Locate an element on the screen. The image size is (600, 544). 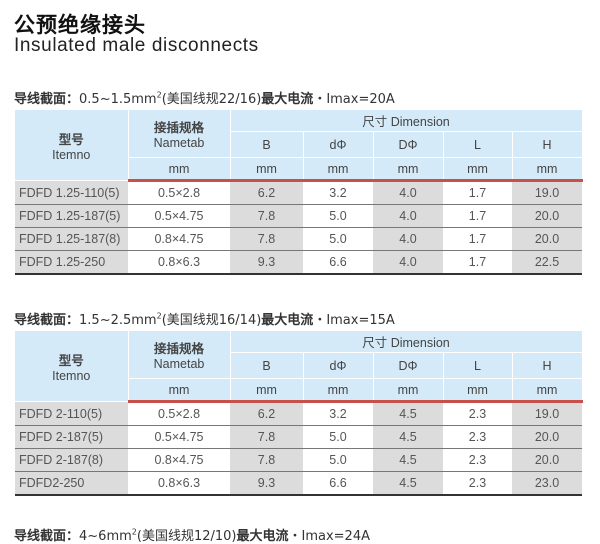
table-cell: 23.0 is located at coordinates (547, 483).